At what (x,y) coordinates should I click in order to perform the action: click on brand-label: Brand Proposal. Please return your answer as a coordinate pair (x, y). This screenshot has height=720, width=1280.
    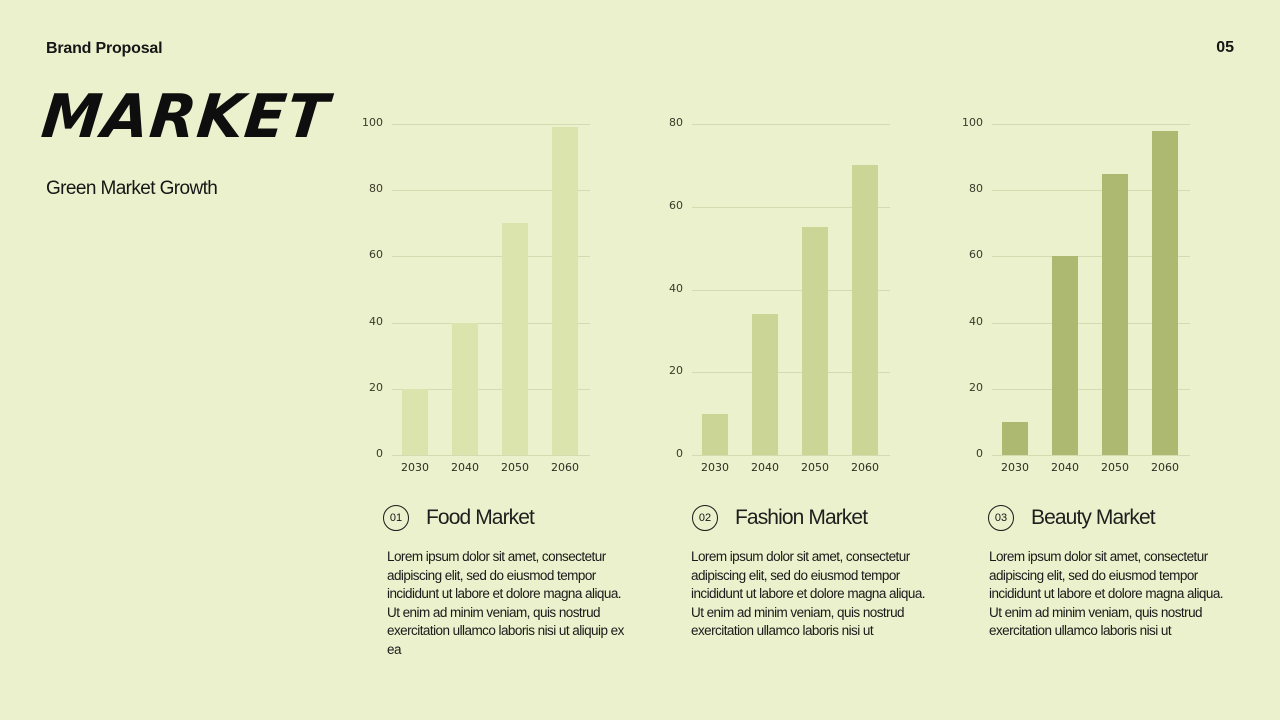
    Looking at the image, I should click on (104, 48).